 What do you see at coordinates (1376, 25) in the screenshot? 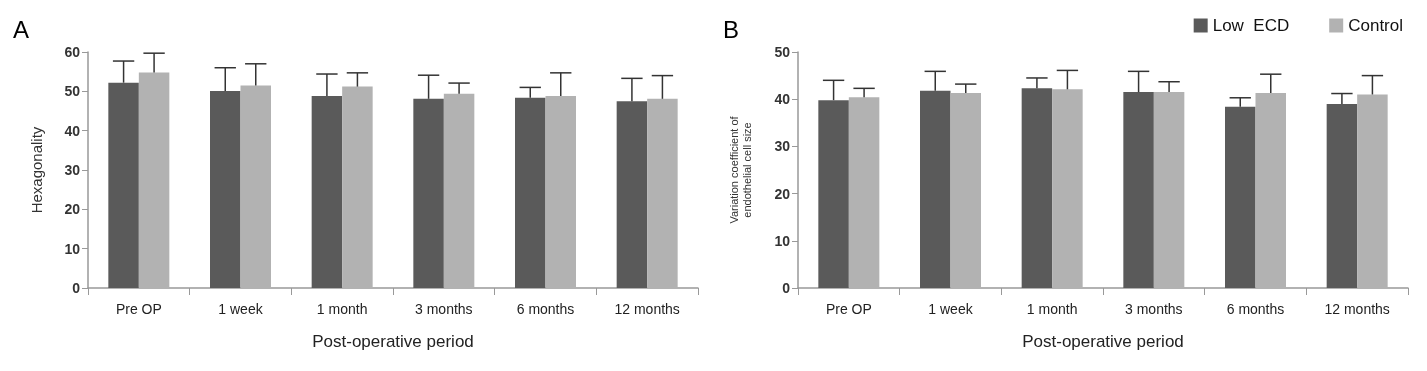
I see `legend-label: Control` at bounding box center [1376, 25].